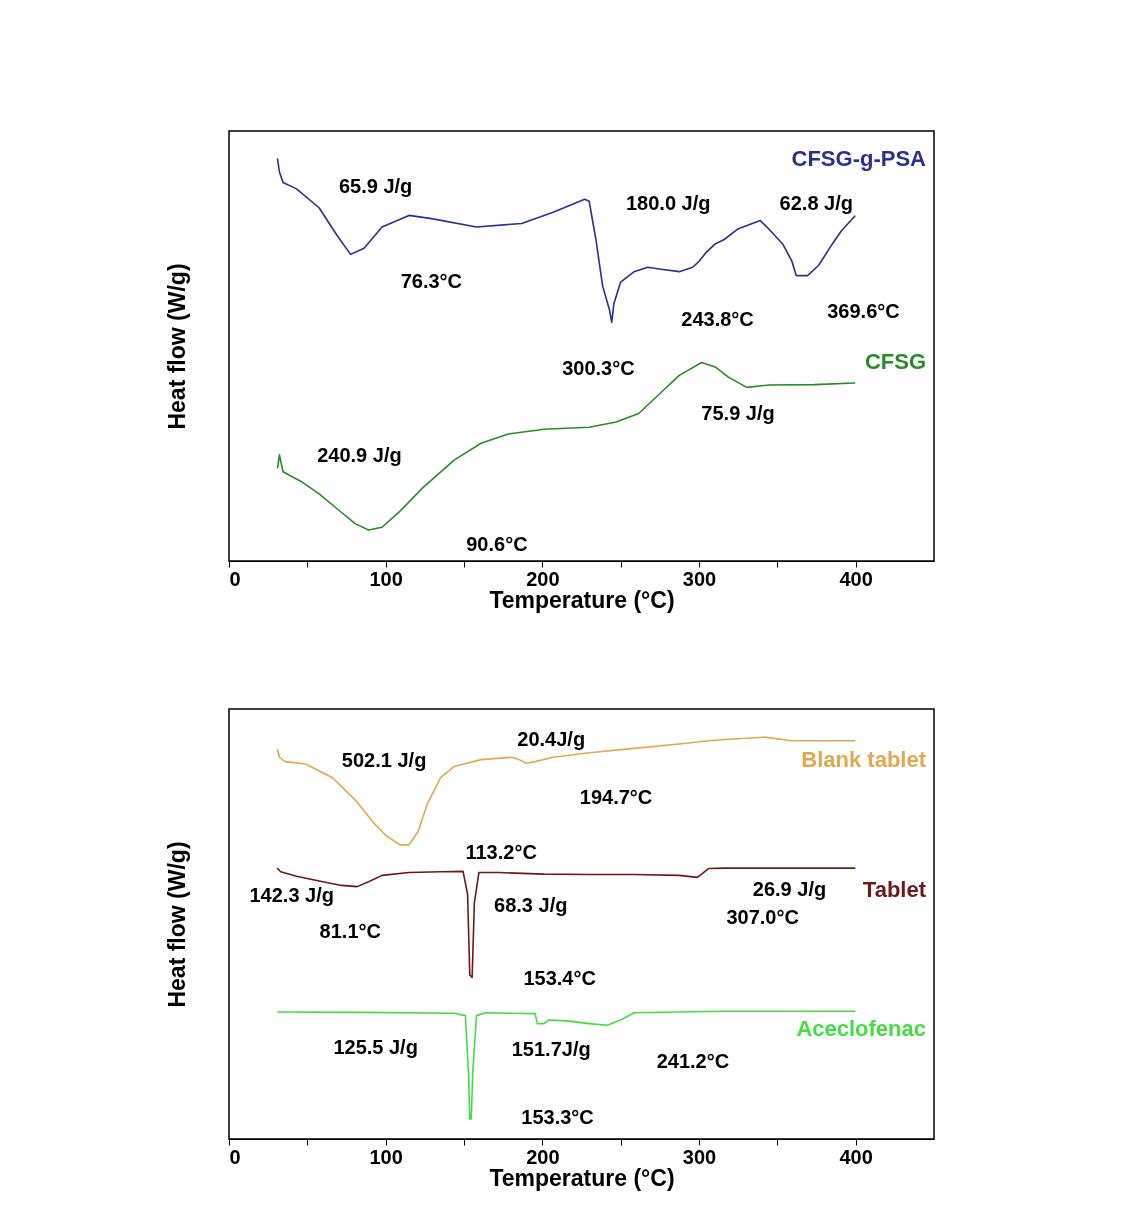  What do you see at coordinates (693, 1061) in the screenshot?
I see `annotation: 241.2°C` at bounding box center [693, 1061].